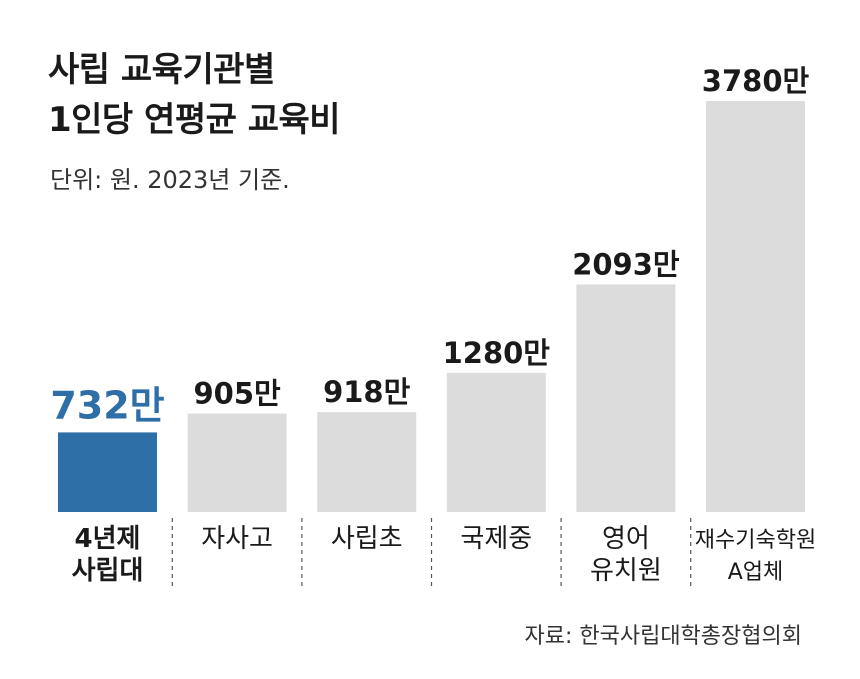  Describe the element at coordinates (496, 539) in the screenshot. I see `category-label-3-0: 국제중` at that location.